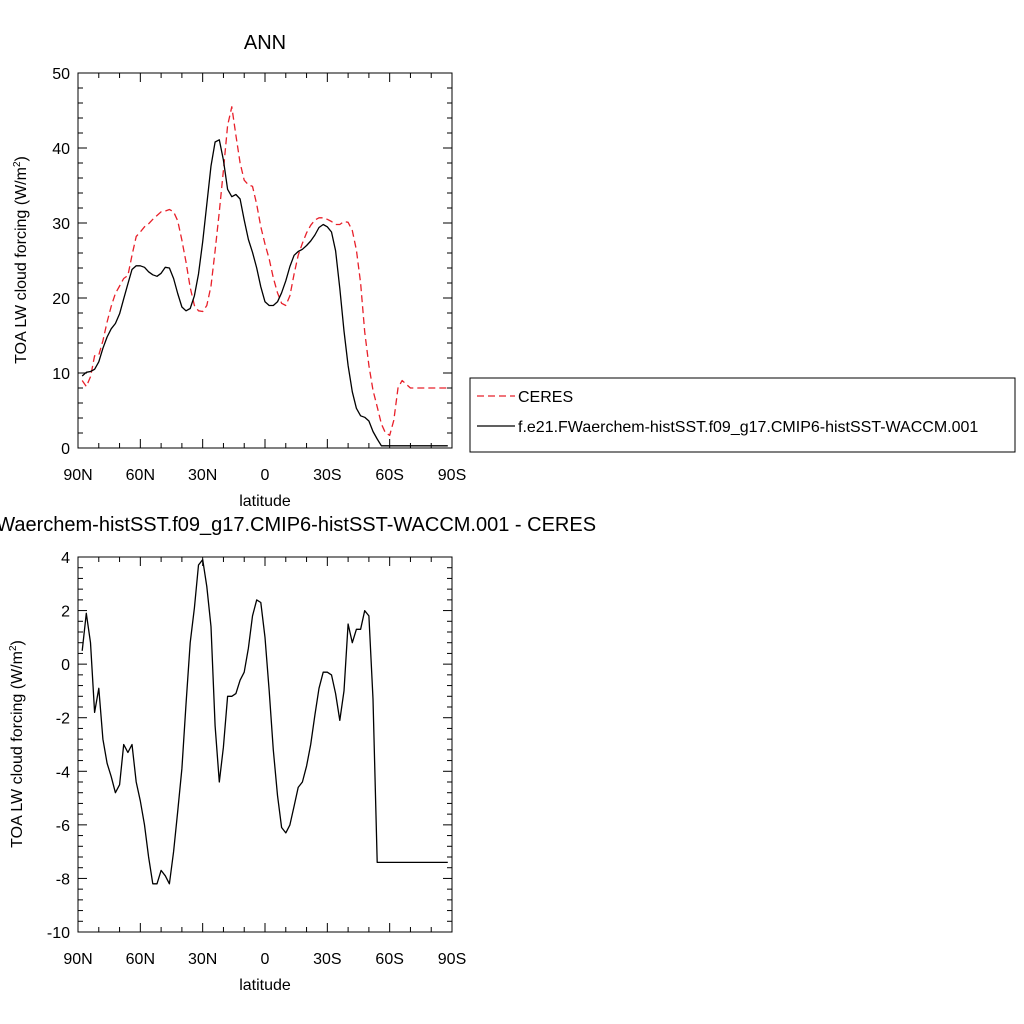 The image size is (1024, 1024). Describe the element at coordinates (265, 43) in the screenshot. I see `chart-title: ANN` at that location.